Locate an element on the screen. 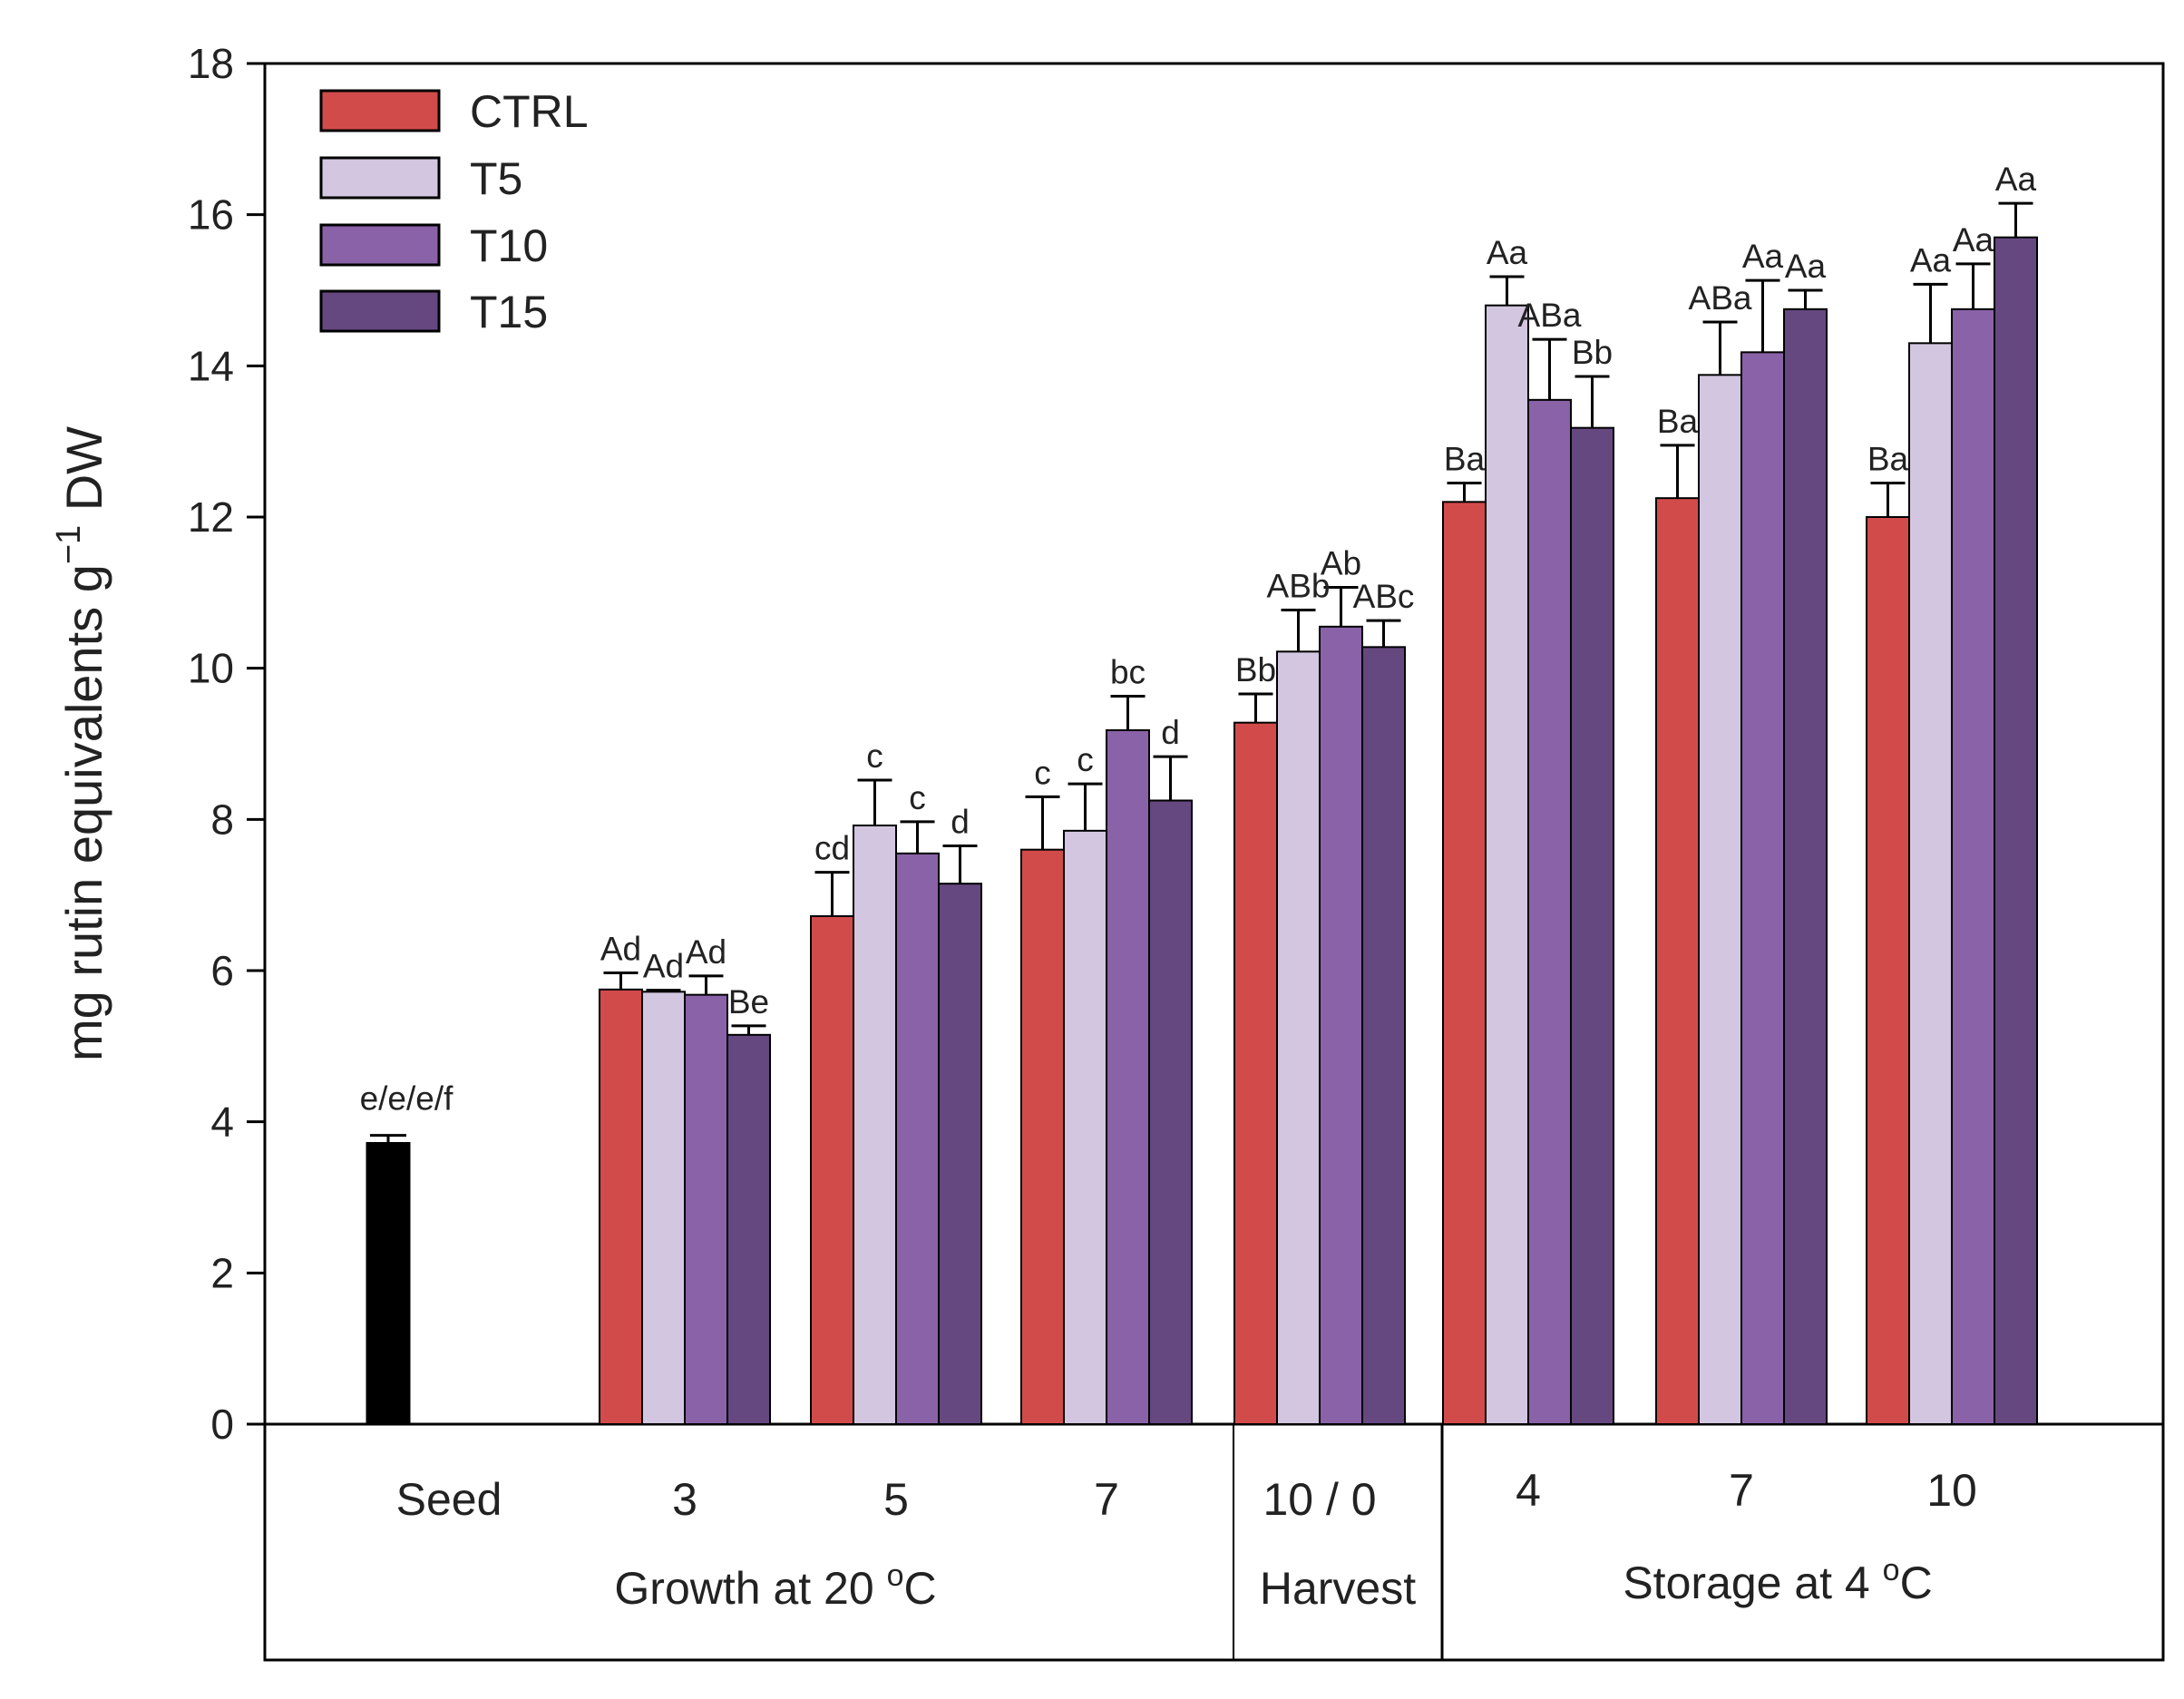  annotation: bc is located at coordinates (1128, 672).